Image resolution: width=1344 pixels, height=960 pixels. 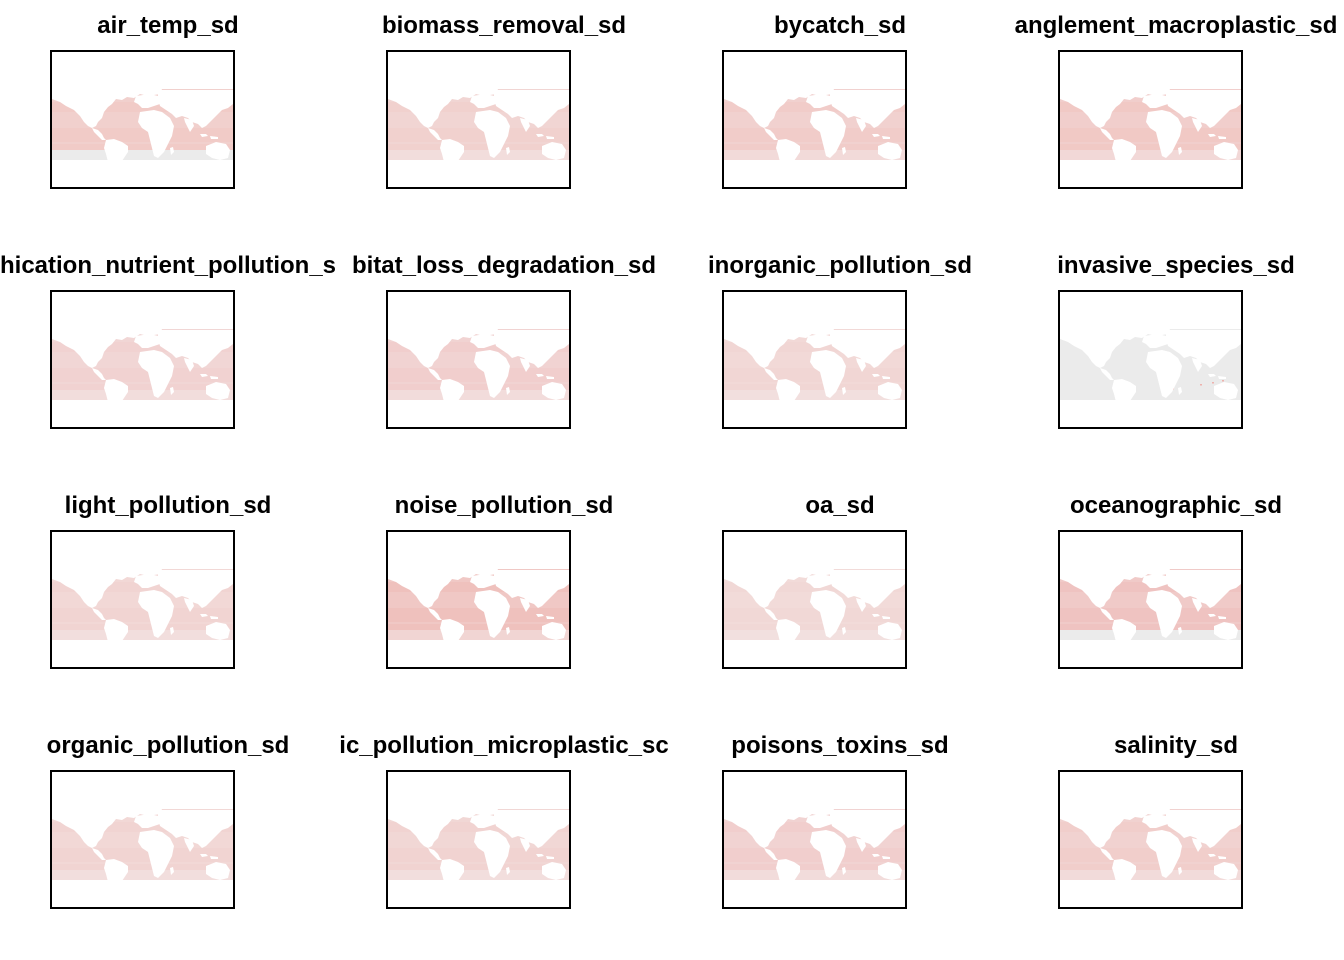 I want to click on map-panel: ic_pollution_microplastic_sc, so click(x=504, y=840).